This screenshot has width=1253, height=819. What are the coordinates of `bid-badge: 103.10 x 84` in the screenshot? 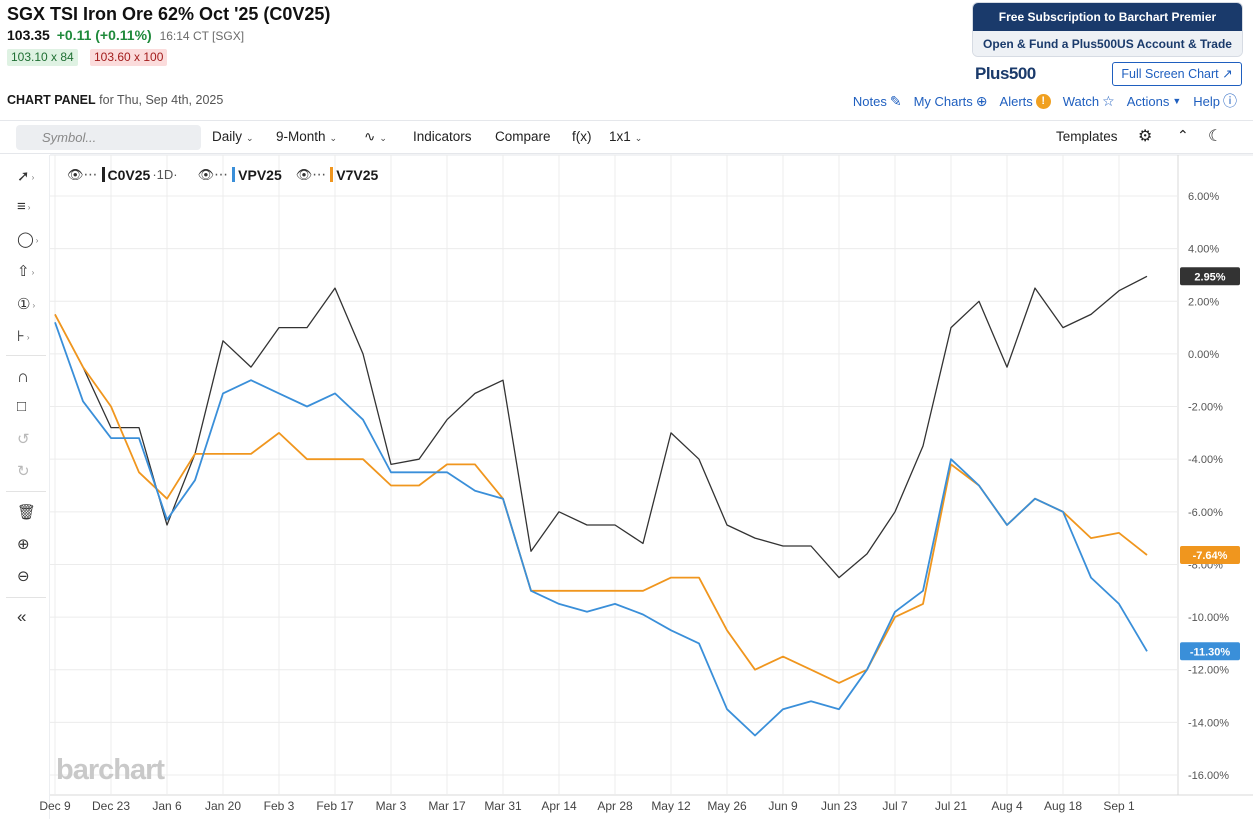 It's located at (42, 57).